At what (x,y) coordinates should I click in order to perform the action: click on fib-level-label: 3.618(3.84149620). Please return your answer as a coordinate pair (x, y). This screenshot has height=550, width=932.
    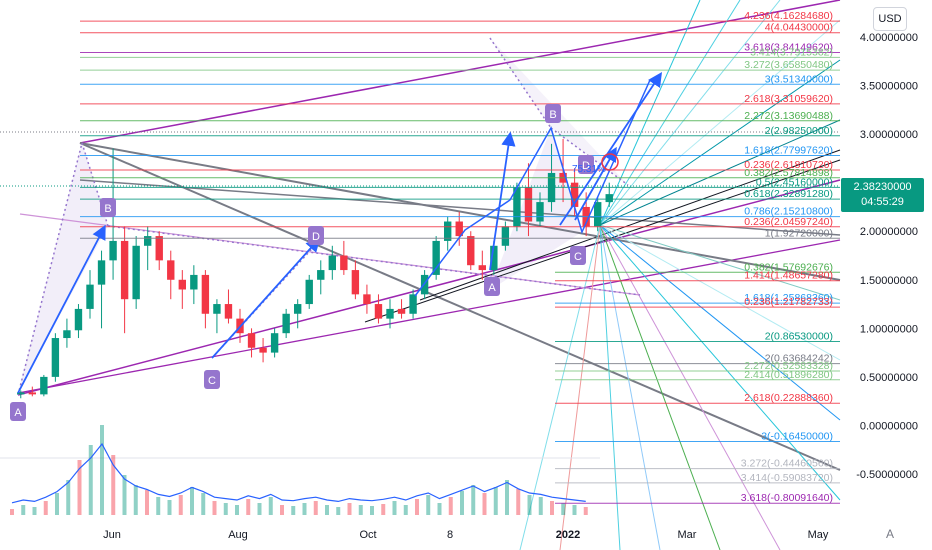
    Looking at the image, I should click on (788, 47).